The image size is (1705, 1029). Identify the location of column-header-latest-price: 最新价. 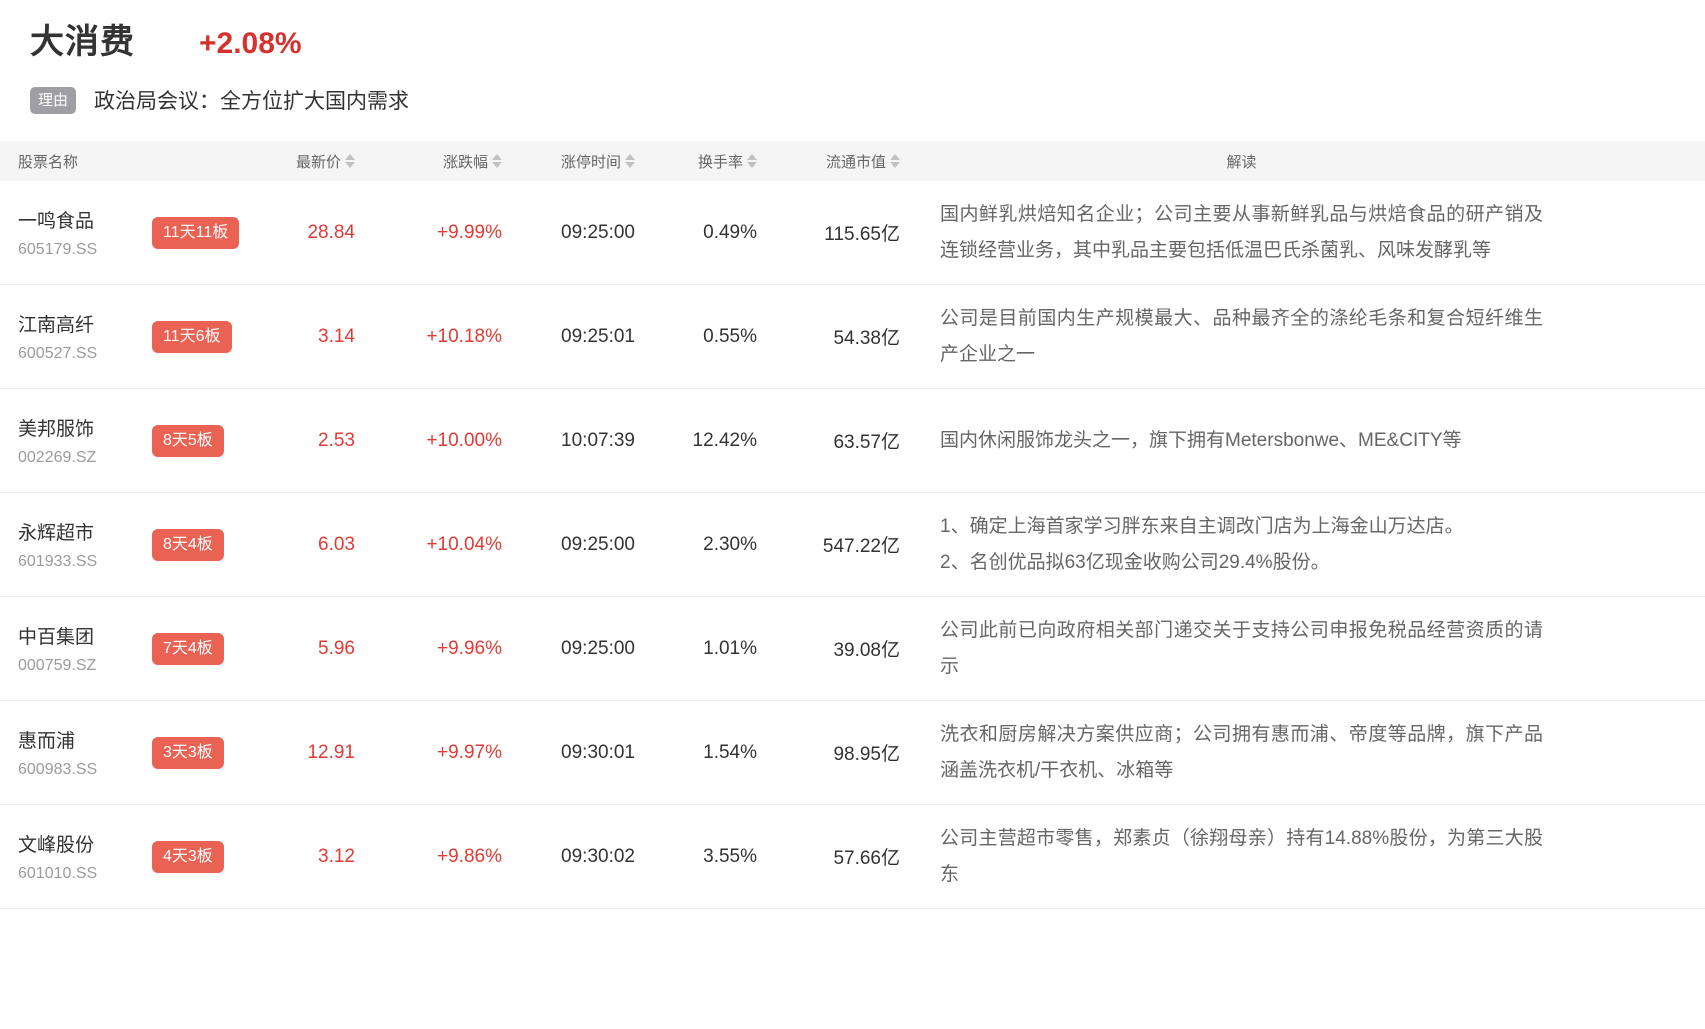
(305, 161).